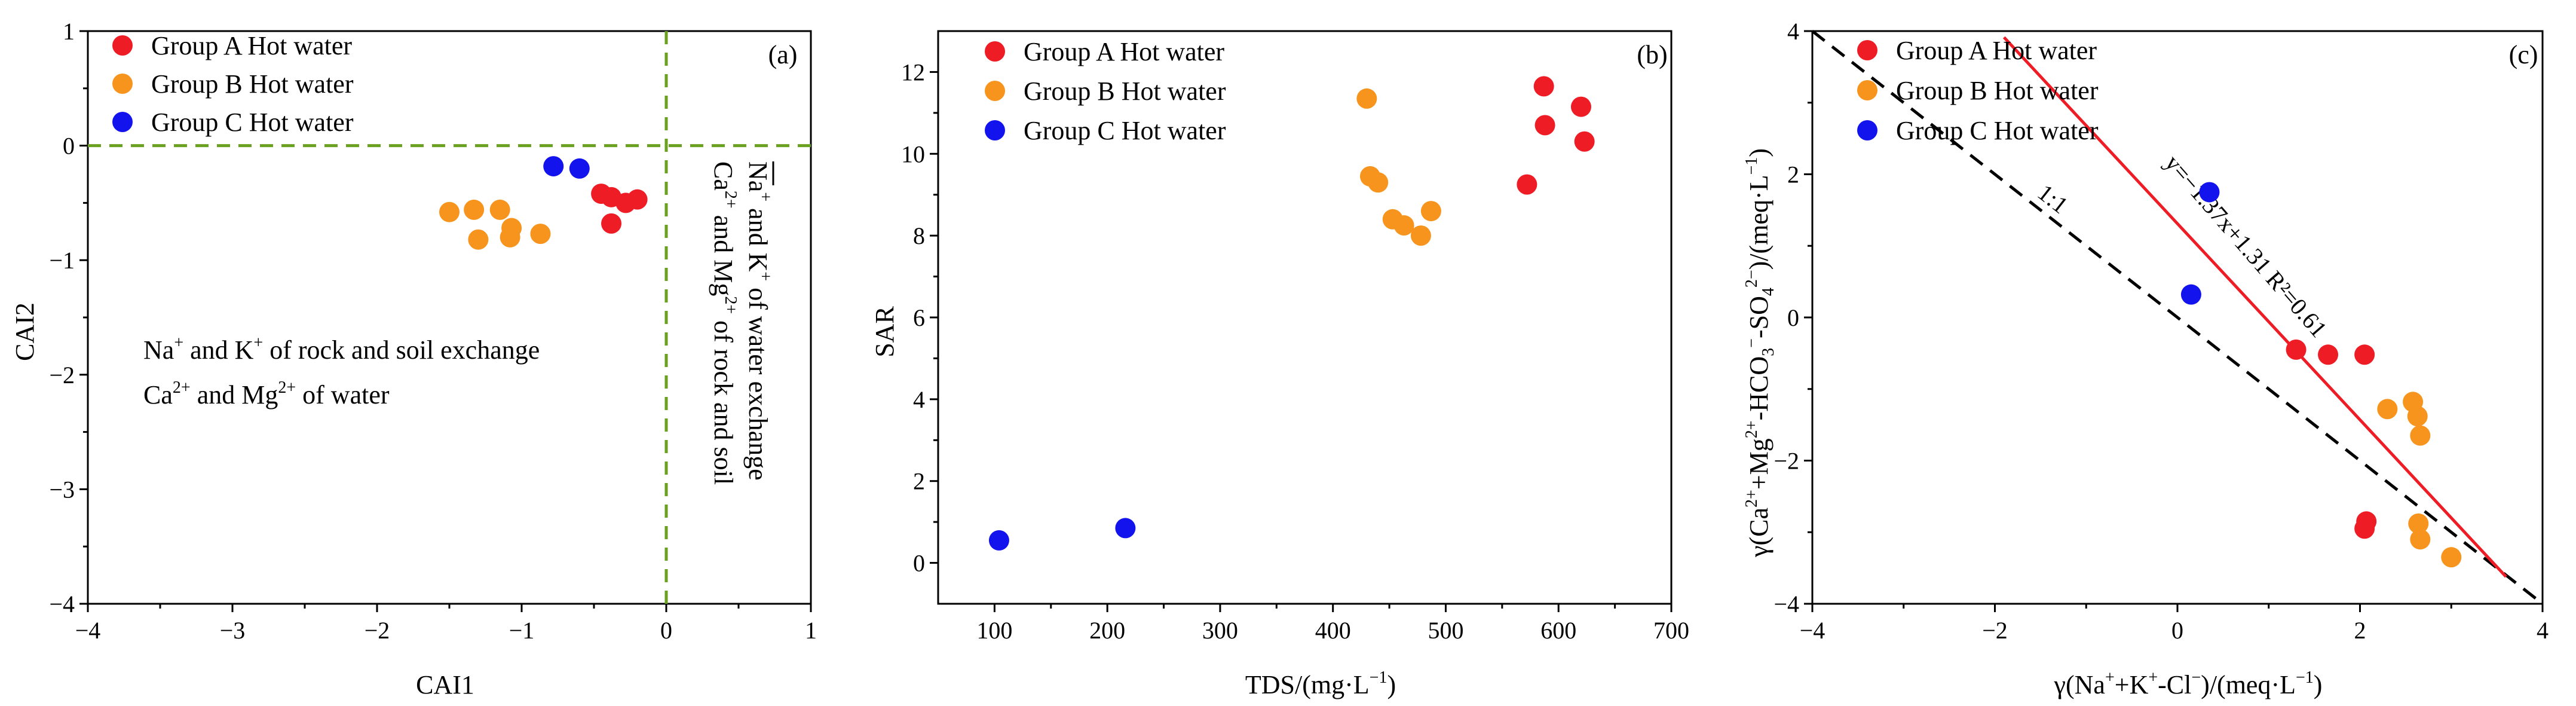 Image resolution: width=2576 pixels, height=706 pixels. What do you see at coordinates (2177, 630) in the screenshot?
I see `panel-c-x-tick-label: 0` at bounding box center [2177, 630].